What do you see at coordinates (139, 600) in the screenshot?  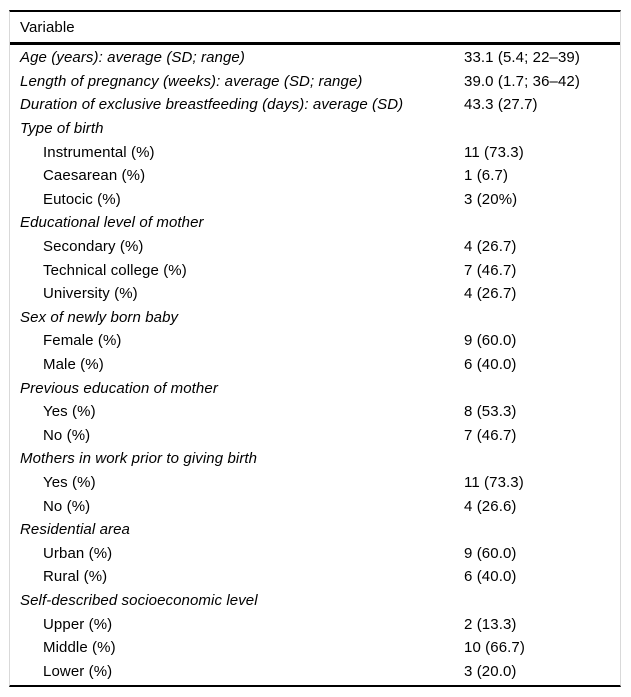 I see `row-label: Self-described socioeconomic level` at bounding box center [139, 600].